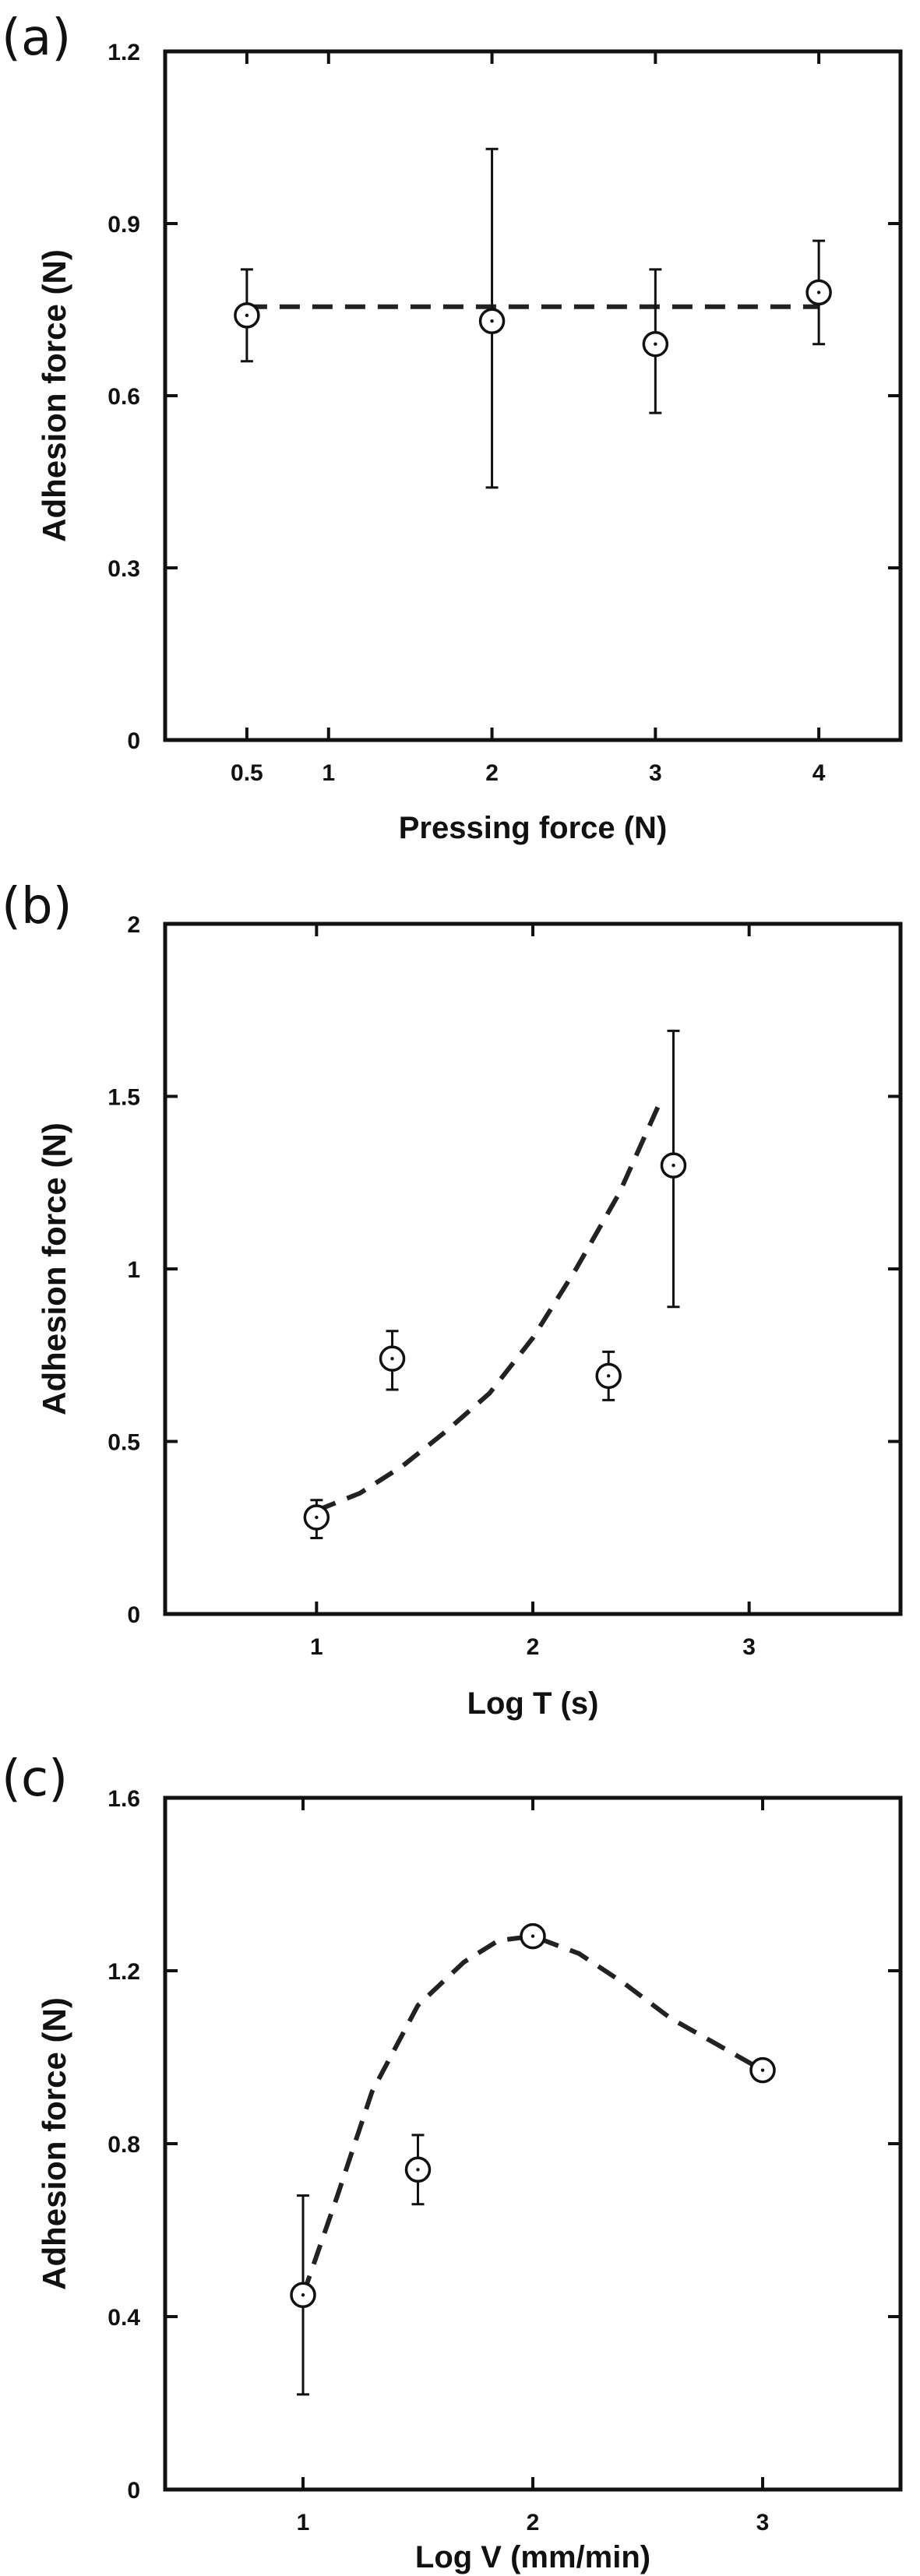 Image resolution: width=920 pixels, height=2576 pixels. What do you see at coordinates (124, 1799) in the screenshot?
I see `panel-c-y-tick-label: 1.6` at bounding box center [124, 1799].